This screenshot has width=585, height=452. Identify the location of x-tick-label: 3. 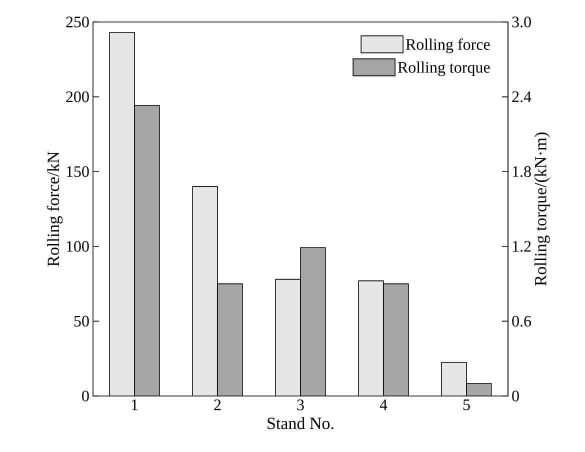
(300, 405).